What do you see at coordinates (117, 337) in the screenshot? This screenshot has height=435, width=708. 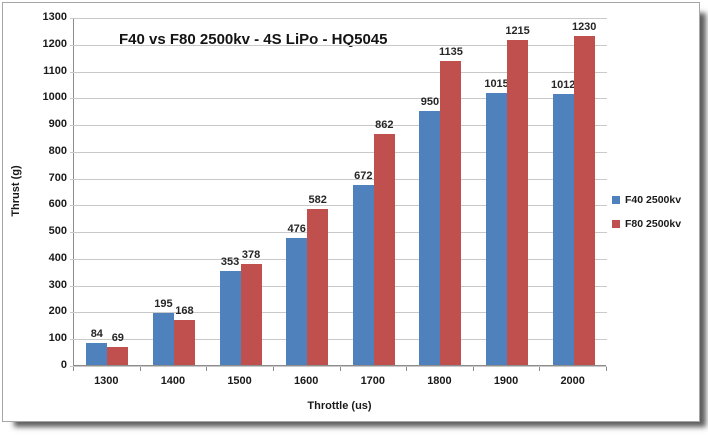 I see `data-label: 69` at bounding box center [117, 337].